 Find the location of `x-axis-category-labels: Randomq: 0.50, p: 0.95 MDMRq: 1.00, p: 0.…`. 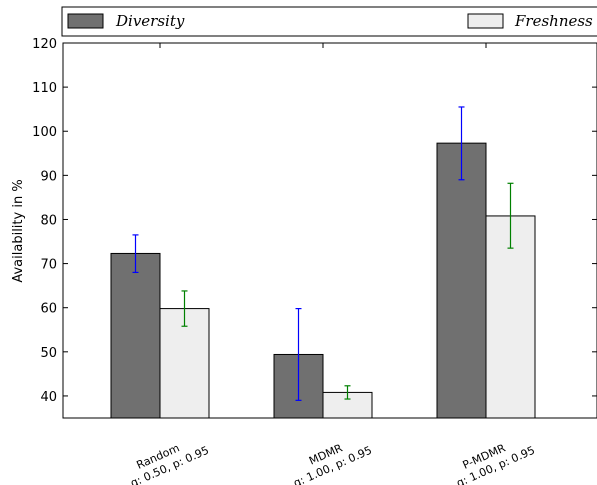

x-axis-category-labels: Randomq: 0.50, p: 0.95 MDMRq: 1.00, p: 0.… is located at coordinates (330, 458).